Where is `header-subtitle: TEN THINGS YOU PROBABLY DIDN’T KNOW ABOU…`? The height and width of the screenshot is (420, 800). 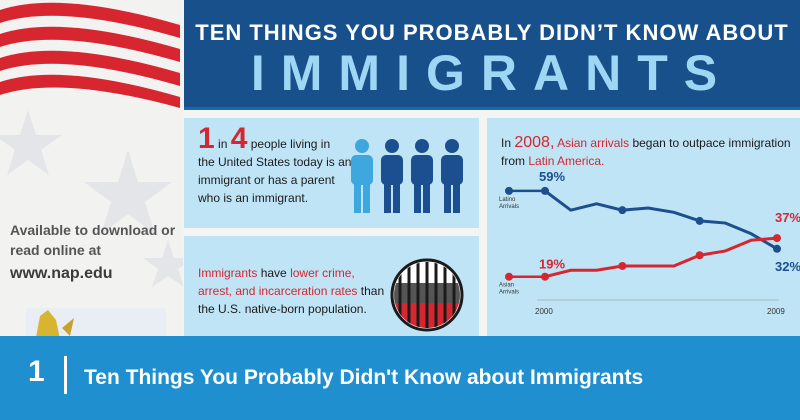
header-subtitle: TEN THINGS YOU PROBABLY DIDN’T KNOW ABOU… is located at coordinates (492, 32).